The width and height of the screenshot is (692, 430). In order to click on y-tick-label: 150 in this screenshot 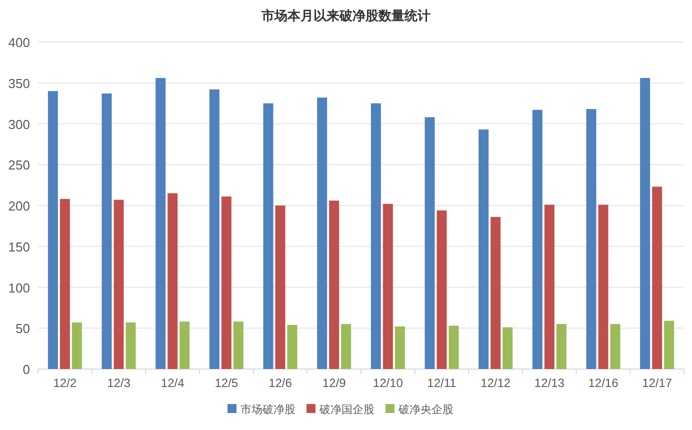, I will do `click(19, 246)`.